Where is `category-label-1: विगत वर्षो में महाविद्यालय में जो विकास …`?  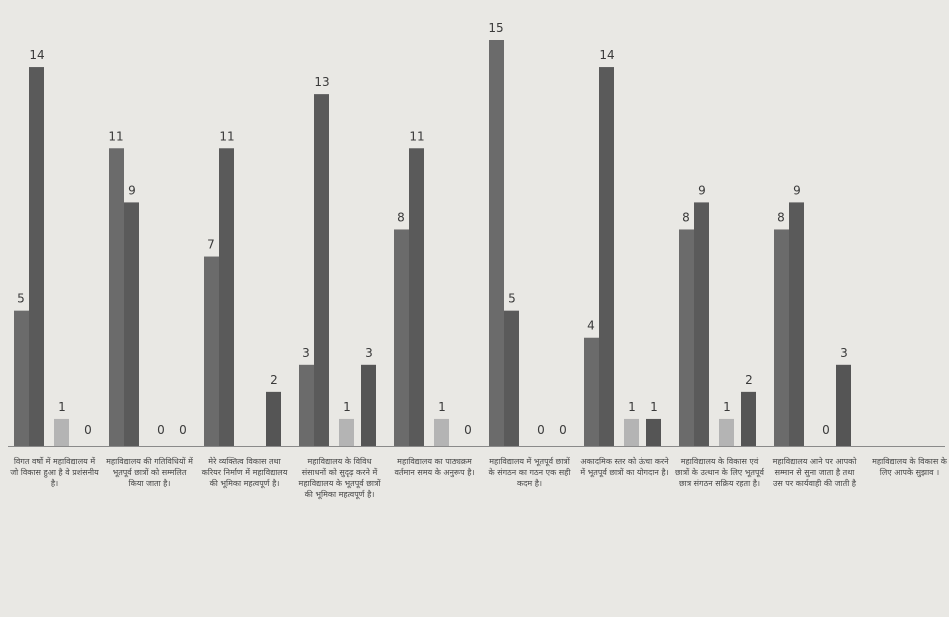 category-label-1: विगत वर्षो में महाविद्यालय में जो विकास … is located at coordinates (54, 472).